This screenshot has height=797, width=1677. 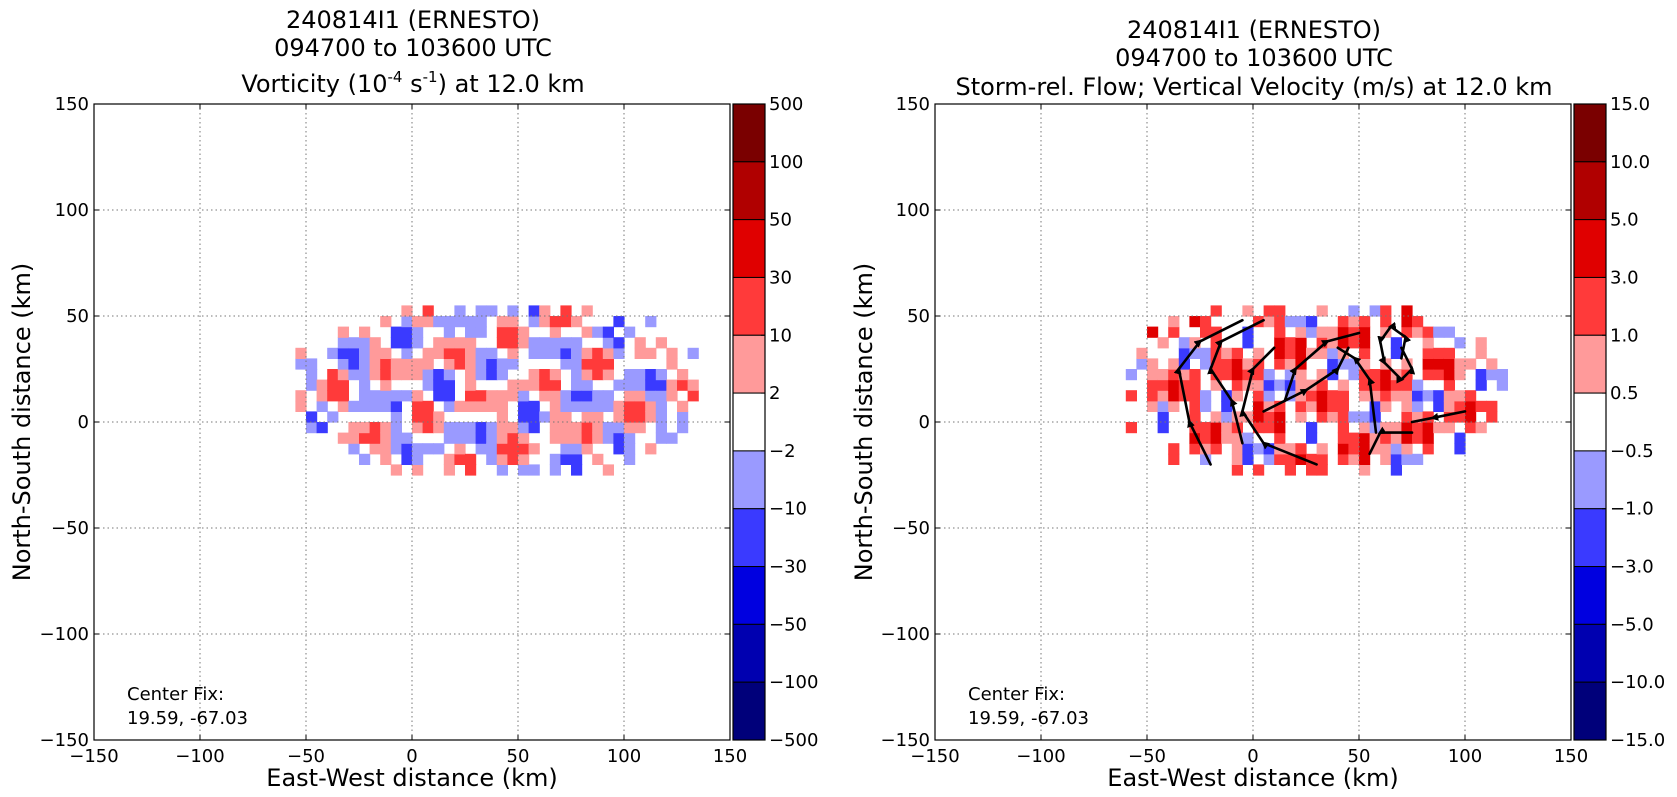 I want to click on panel2-annotation-line1: Center Fix:, so click(x=1016, y=694).